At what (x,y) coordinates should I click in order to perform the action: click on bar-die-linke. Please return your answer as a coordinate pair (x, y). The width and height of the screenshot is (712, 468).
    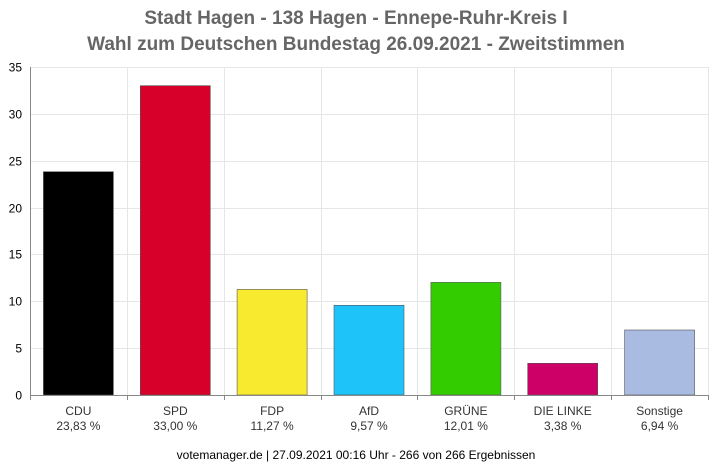
    Looking at the image, I should click on (563, 379).